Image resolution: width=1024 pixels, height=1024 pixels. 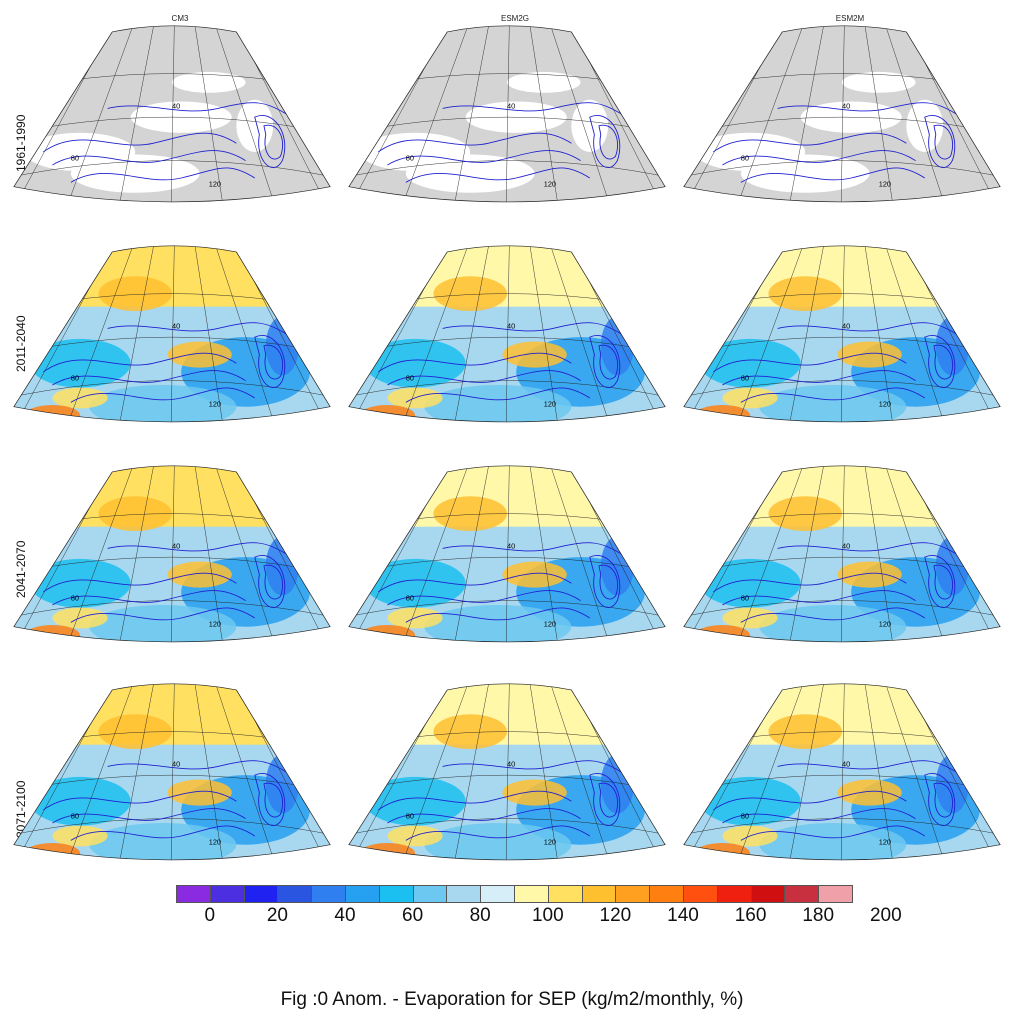 I want to click on colorbar-tick-label: 80, so click(x=480, y=915).